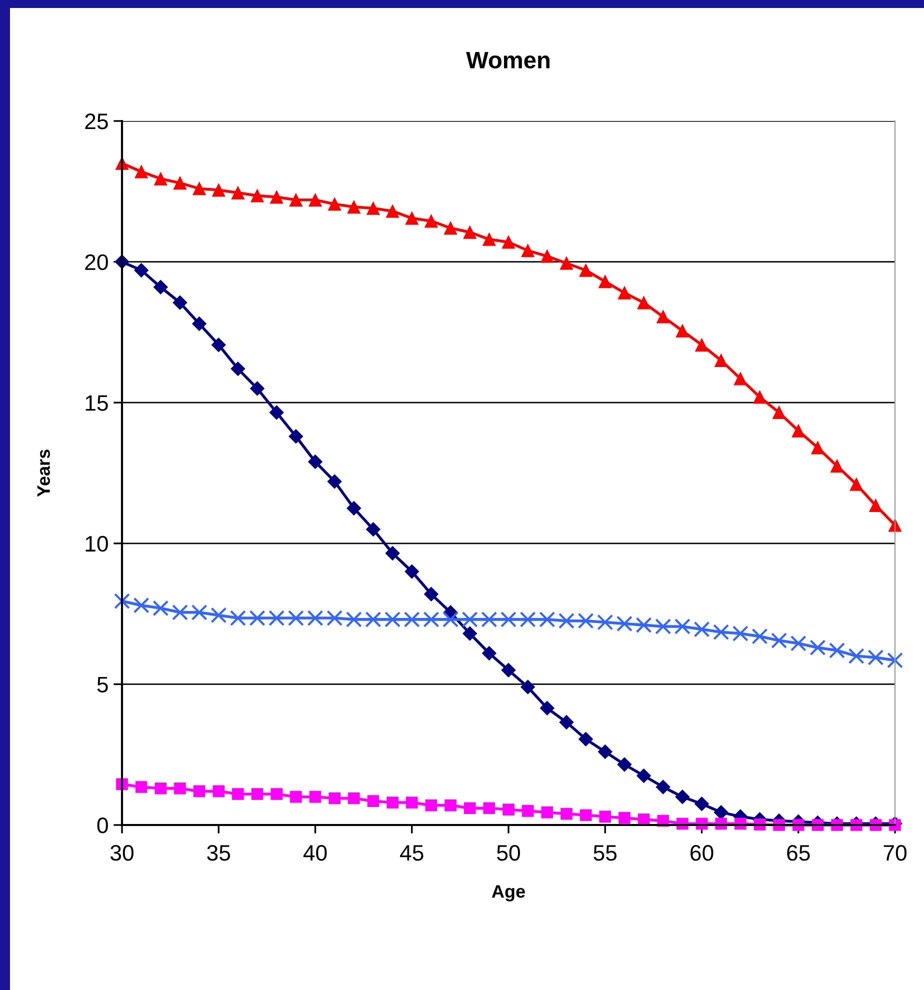  What do you see at coordinates (702, 853) in the screenshot?
I see `x-tick-label: 60` at bounding box center [702, 853].